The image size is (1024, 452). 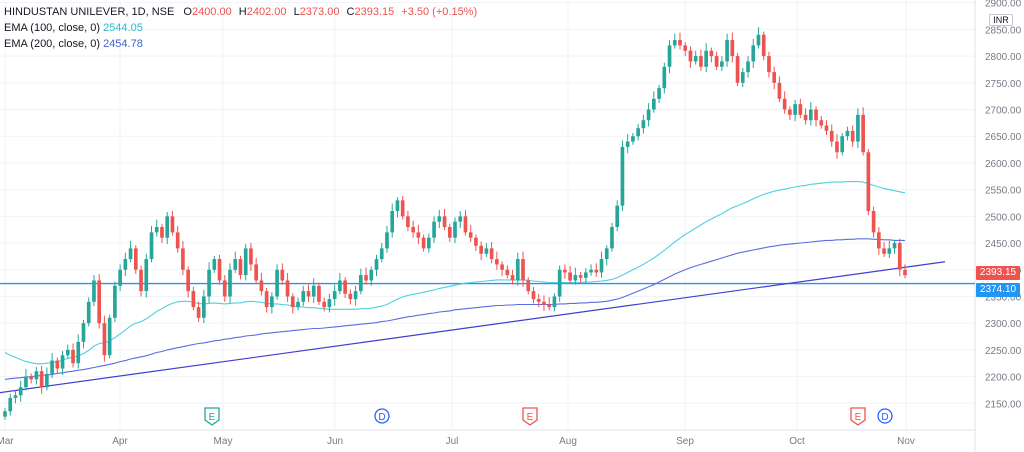 I want to click on x-tick-label: Jul, so click(x=452, y=441).